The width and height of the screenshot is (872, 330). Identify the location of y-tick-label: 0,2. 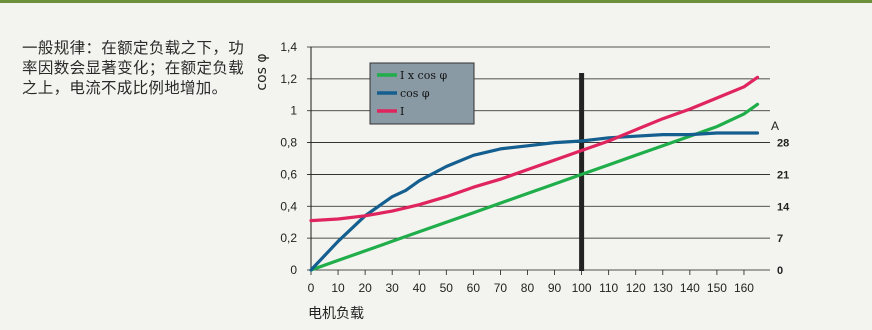
(288, 238).